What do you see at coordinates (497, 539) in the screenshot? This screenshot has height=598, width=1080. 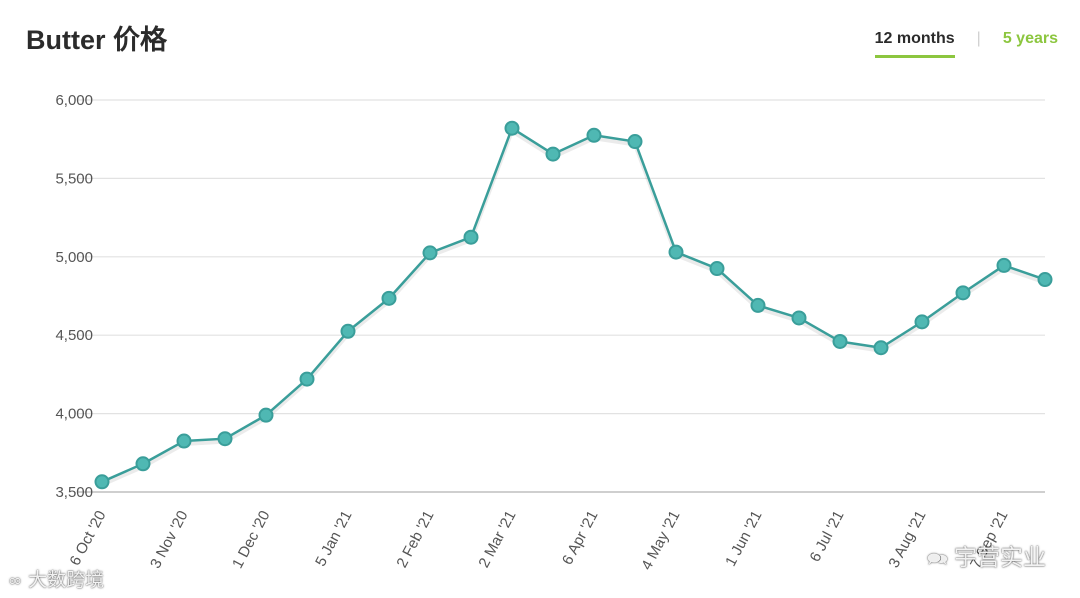 I see `x-tick-label: 2 Mar '21` at bounding box center [497, 539].